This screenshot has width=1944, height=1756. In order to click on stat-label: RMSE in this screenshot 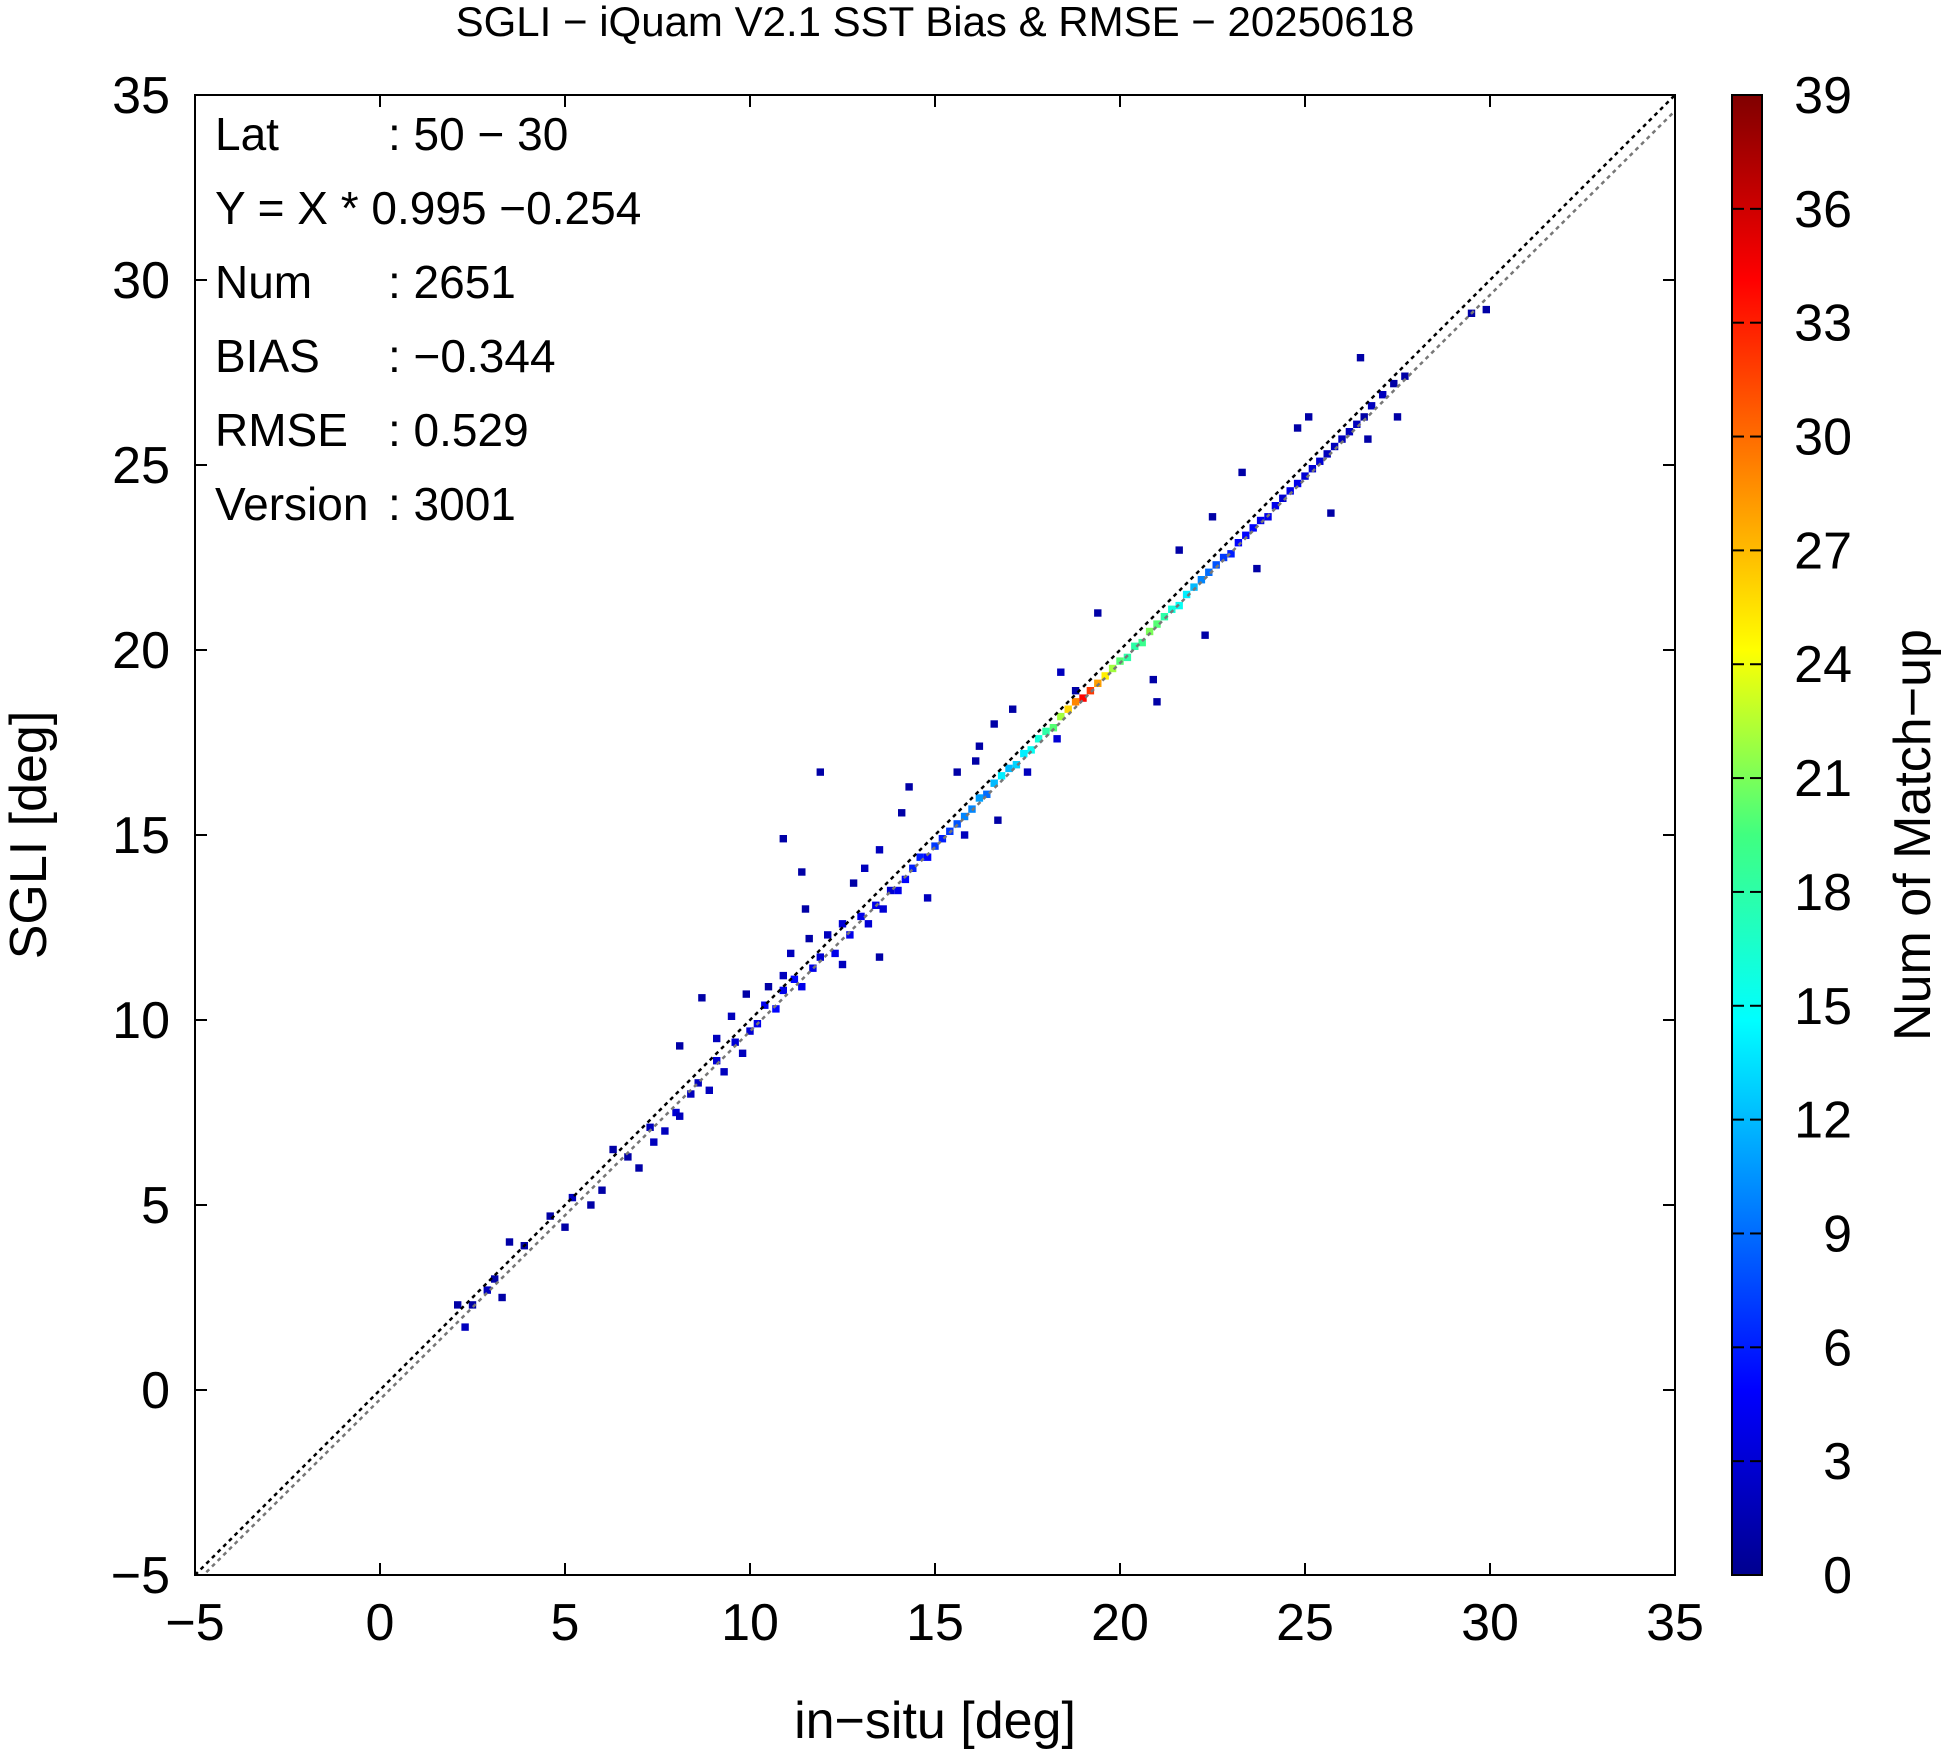, I will do `click(281, 430)`.